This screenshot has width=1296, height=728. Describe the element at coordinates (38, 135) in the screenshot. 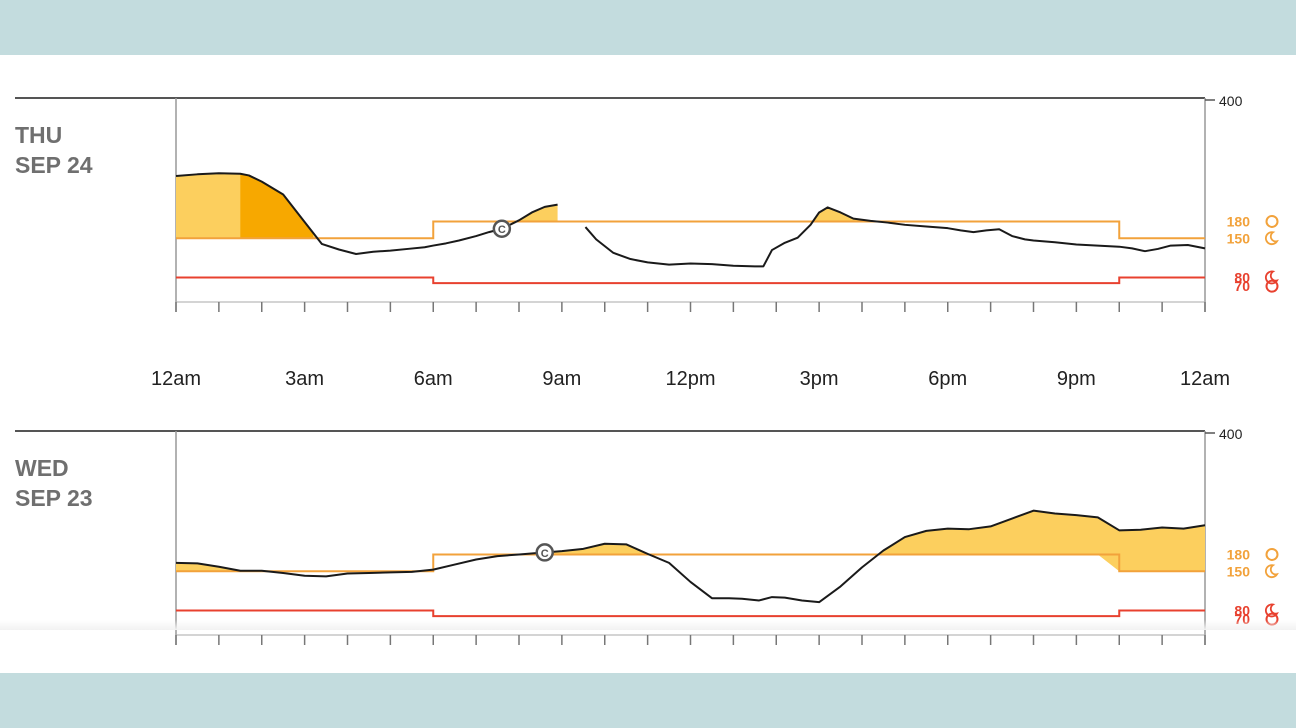

I see `day-name: THU` at that location.